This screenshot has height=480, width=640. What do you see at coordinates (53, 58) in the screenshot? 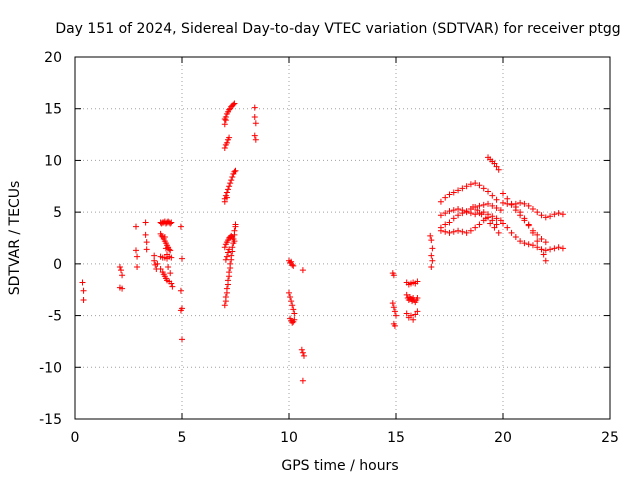
I see `y-tick-label: 20` at bounding box center [53, 58].